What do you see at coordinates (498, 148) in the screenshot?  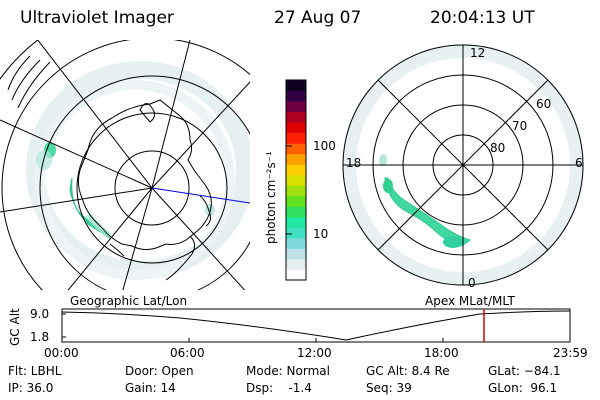 I see `mlat-label-80: 80` at bounding box center [498, 148].